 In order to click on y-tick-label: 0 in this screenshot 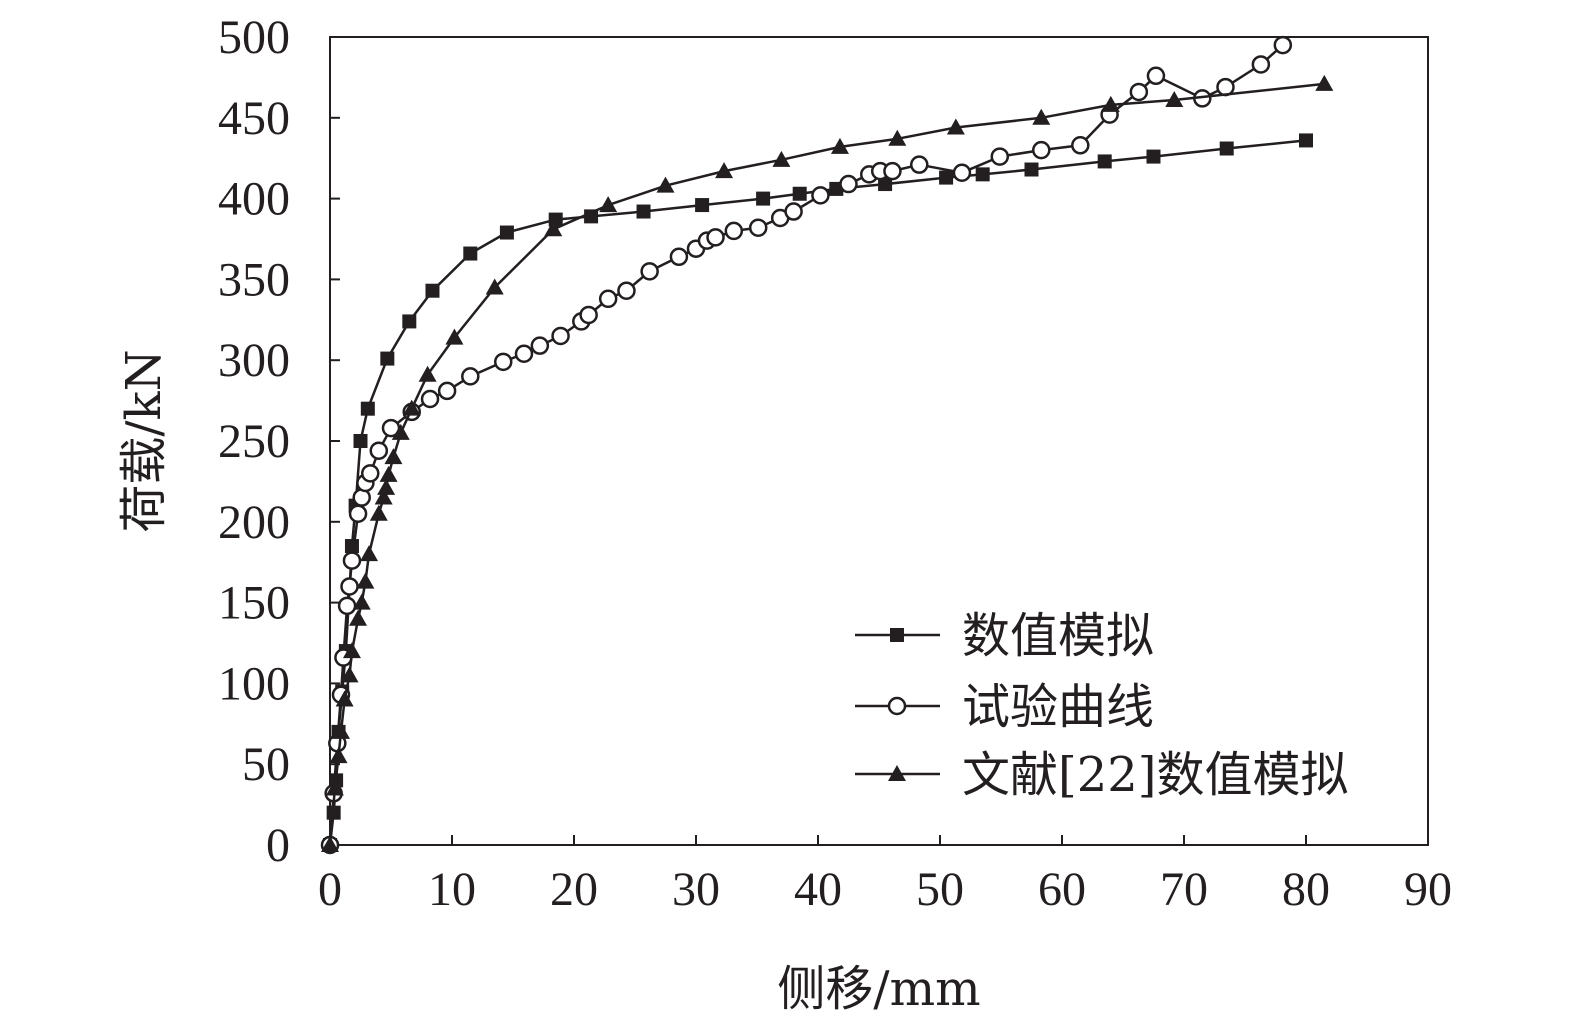, I will do `click(278, 845)`.